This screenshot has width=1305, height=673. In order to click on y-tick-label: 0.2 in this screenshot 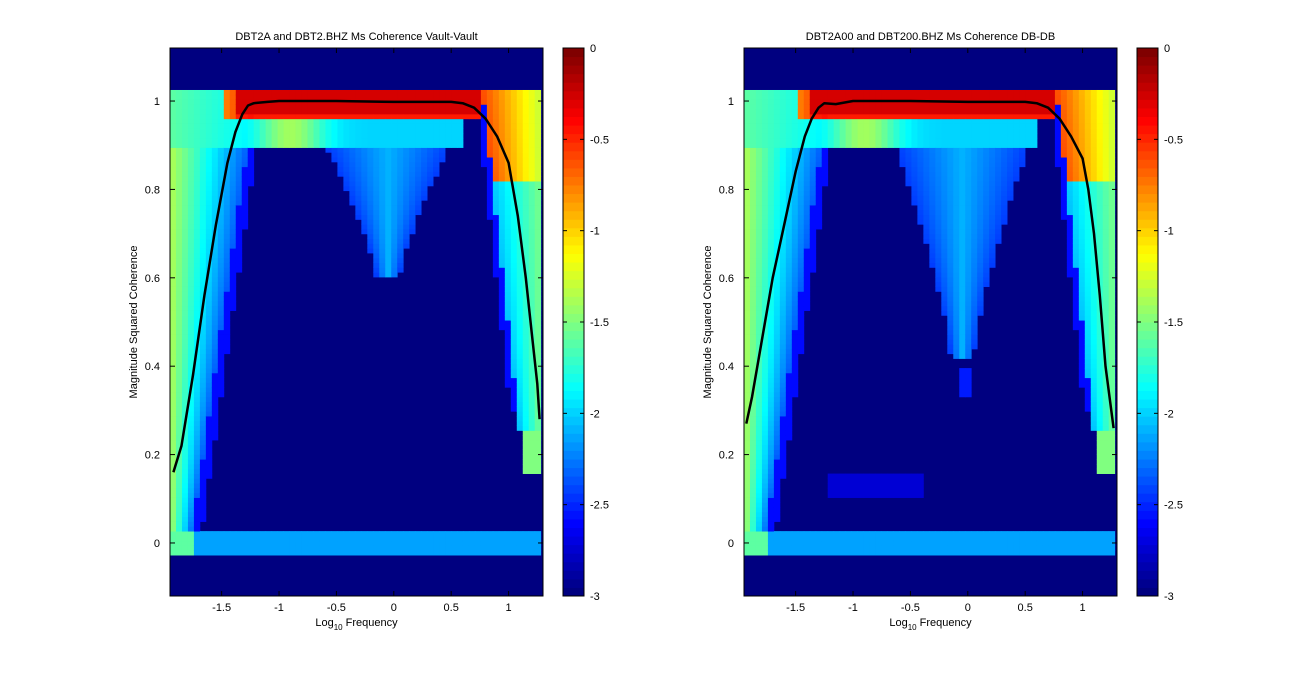, I will do `click(152, 456)`.